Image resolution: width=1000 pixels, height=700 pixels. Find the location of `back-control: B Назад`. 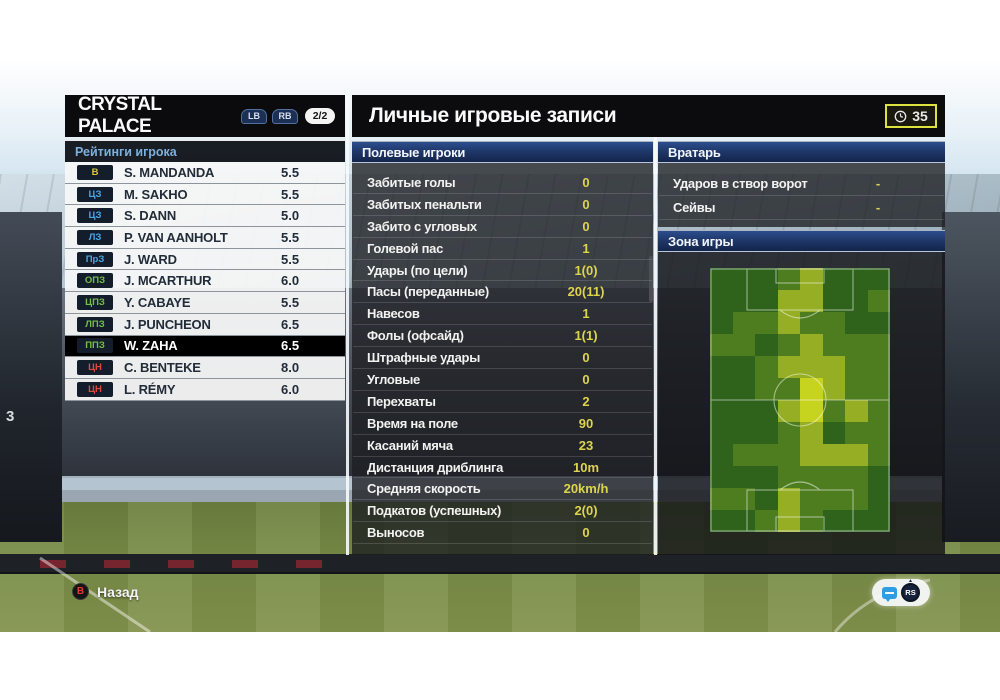

back-control: B Назад is located at coordinates (105, 591).